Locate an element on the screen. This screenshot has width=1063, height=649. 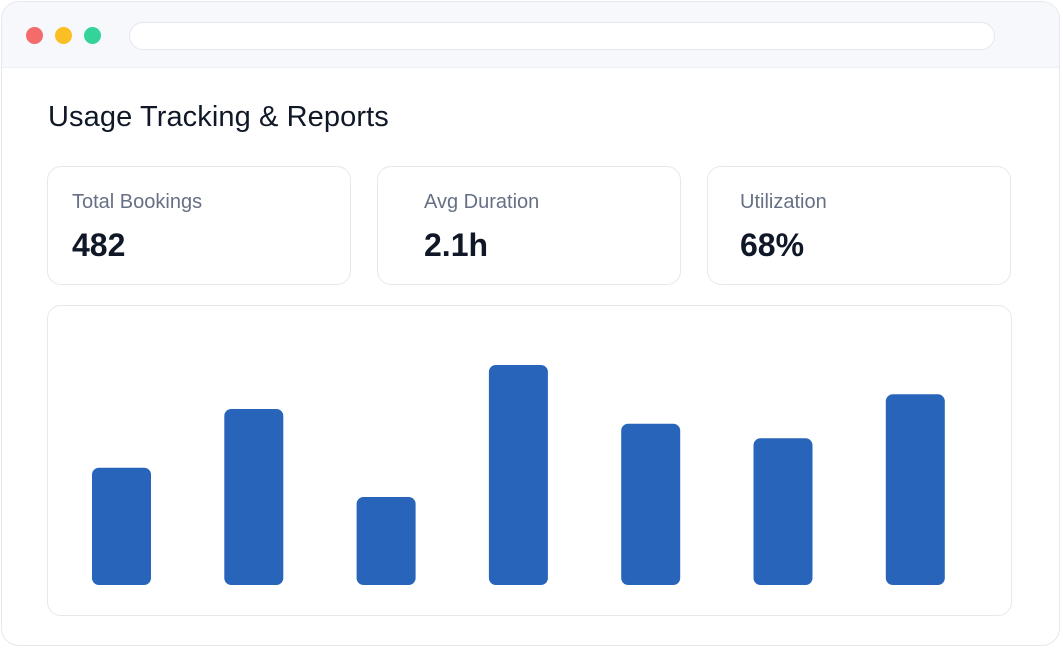
stat-value: 68% is located at coordinates (772, 245).